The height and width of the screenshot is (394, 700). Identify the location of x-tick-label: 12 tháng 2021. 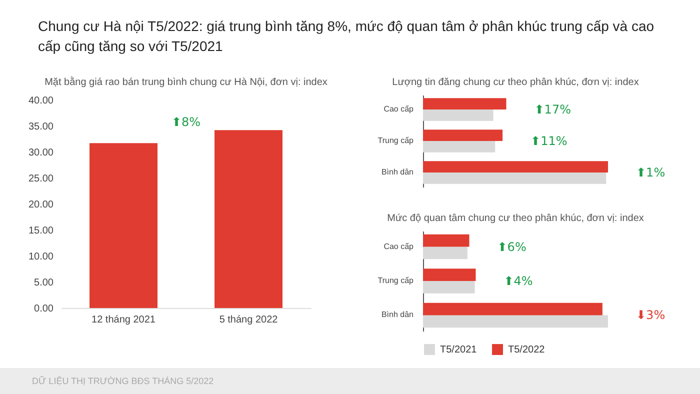
(124, 320).